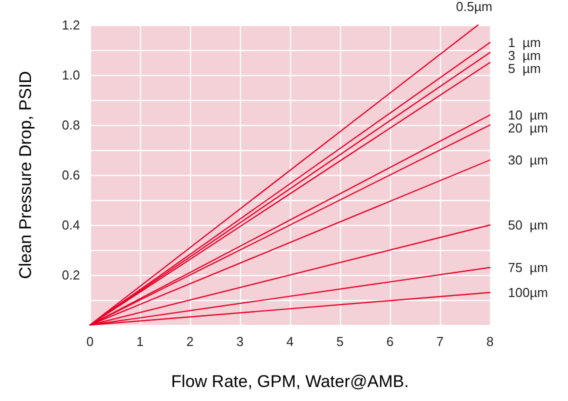 Image resolution: width=568 pixels, height=401 pixels. What do you see at coordinates (440, 341) in the screenshot?
I see `x-tick-label: 7` at bounding box center [440, 341].